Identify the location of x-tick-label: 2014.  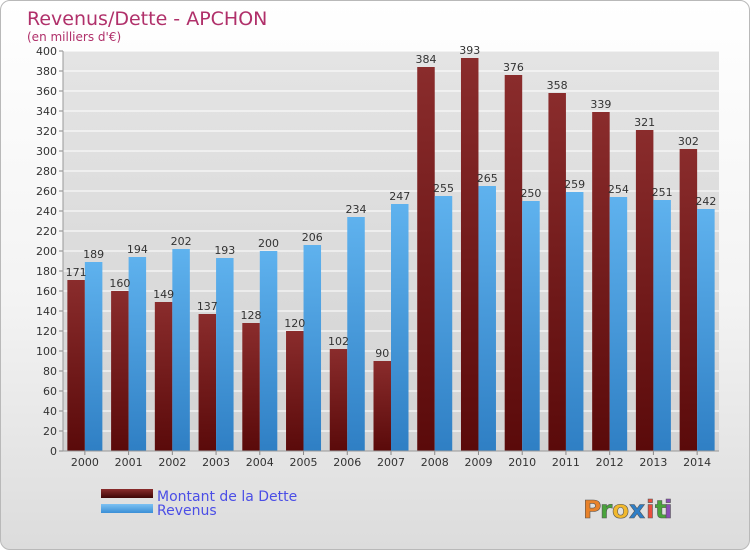
(697, 462).